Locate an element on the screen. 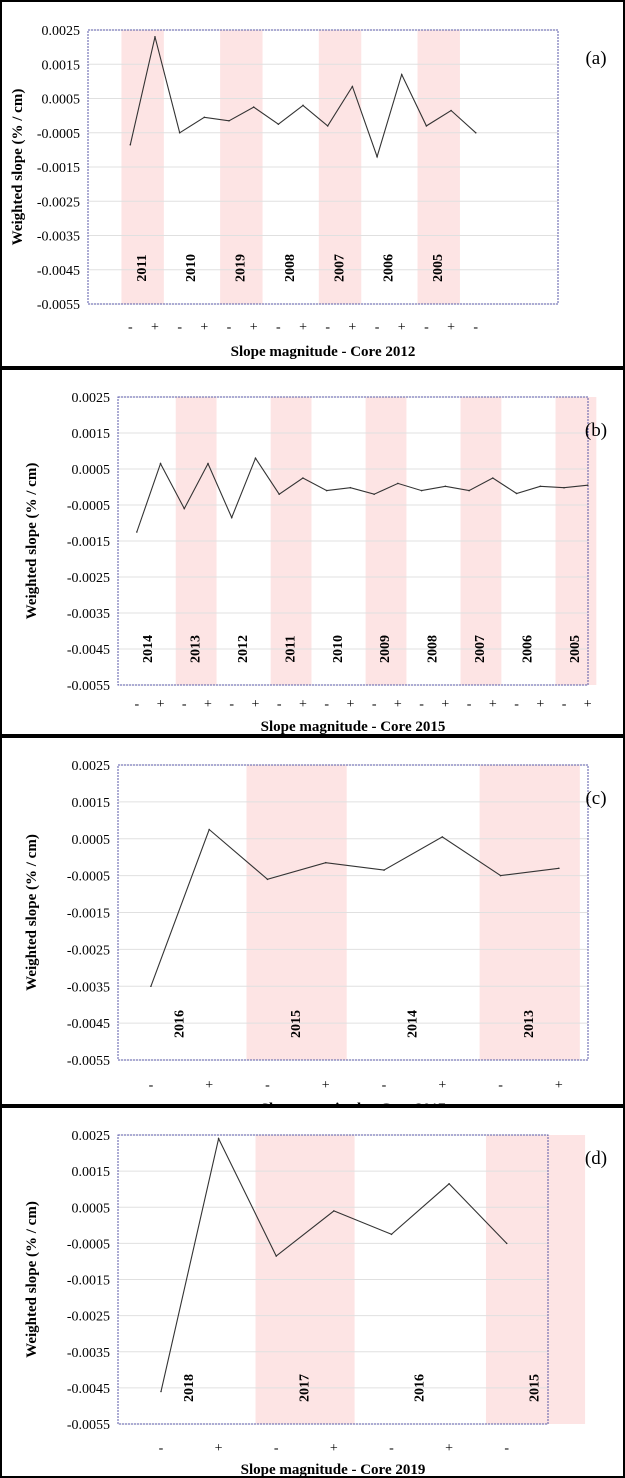 This screenshot has height=1478, width=625. panel-label: (d) is located at coordinates (596, 1158).